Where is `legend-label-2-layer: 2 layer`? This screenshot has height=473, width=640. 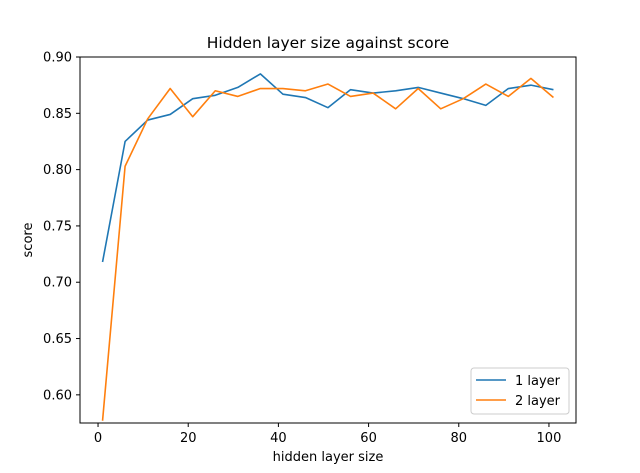 legend-label-2-layer: 2 layer is located at coordinates (538, 401).